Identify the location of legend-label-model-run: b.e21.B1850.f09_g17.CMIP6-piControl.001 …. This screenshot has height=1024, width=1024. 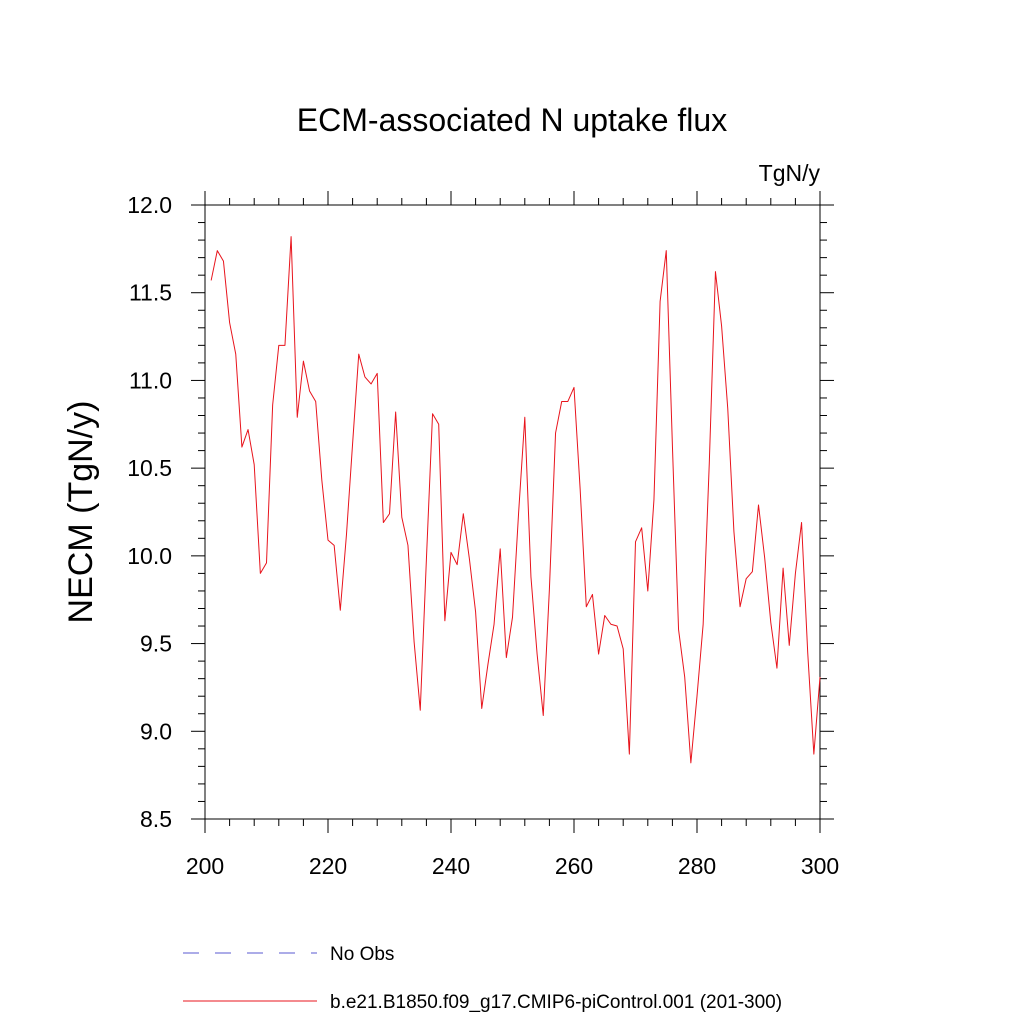
(556, 1002).